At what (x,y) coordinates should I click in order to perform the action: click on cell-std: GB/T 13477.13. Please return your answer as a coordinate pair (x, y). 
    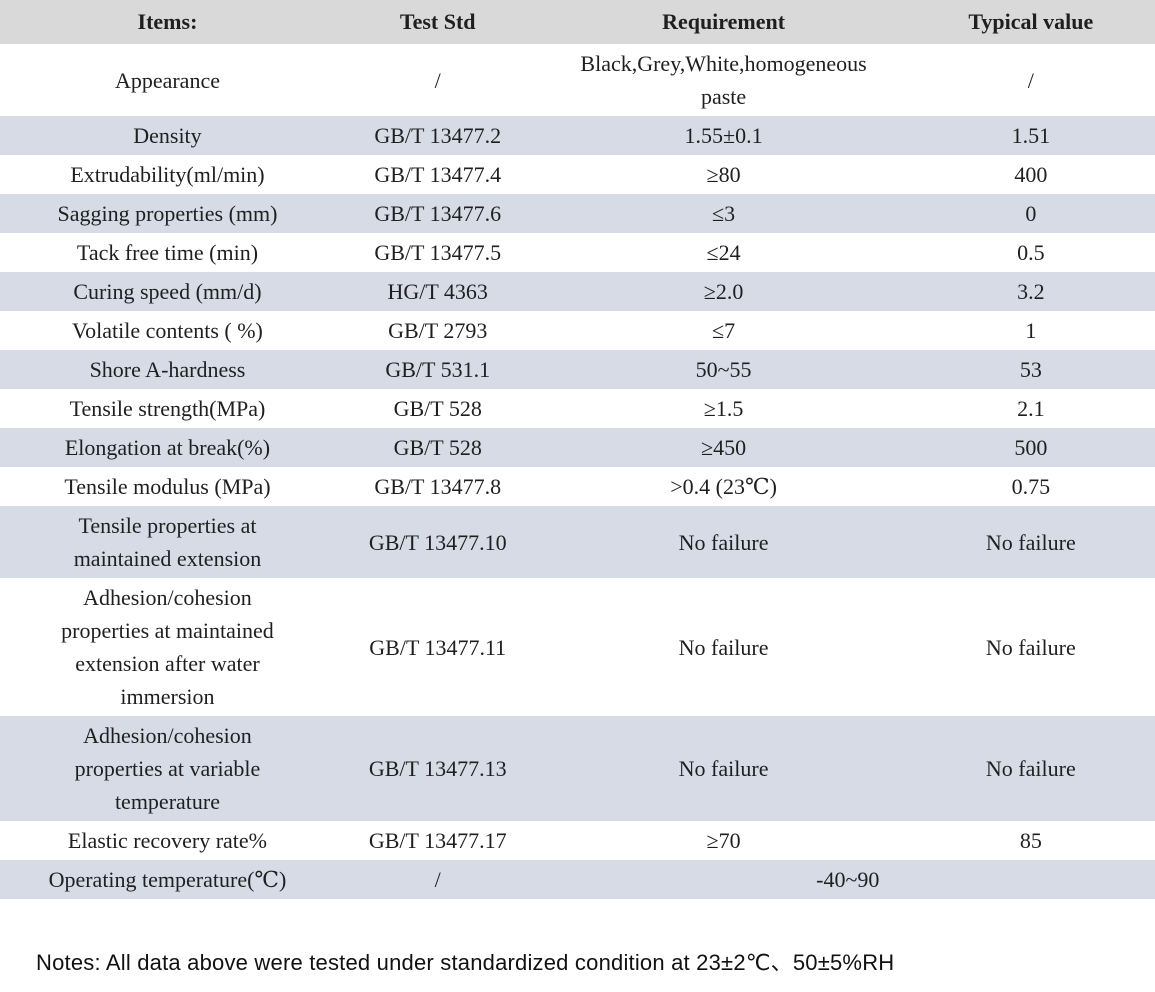
    Looking at the image, I should click on (437, 768).